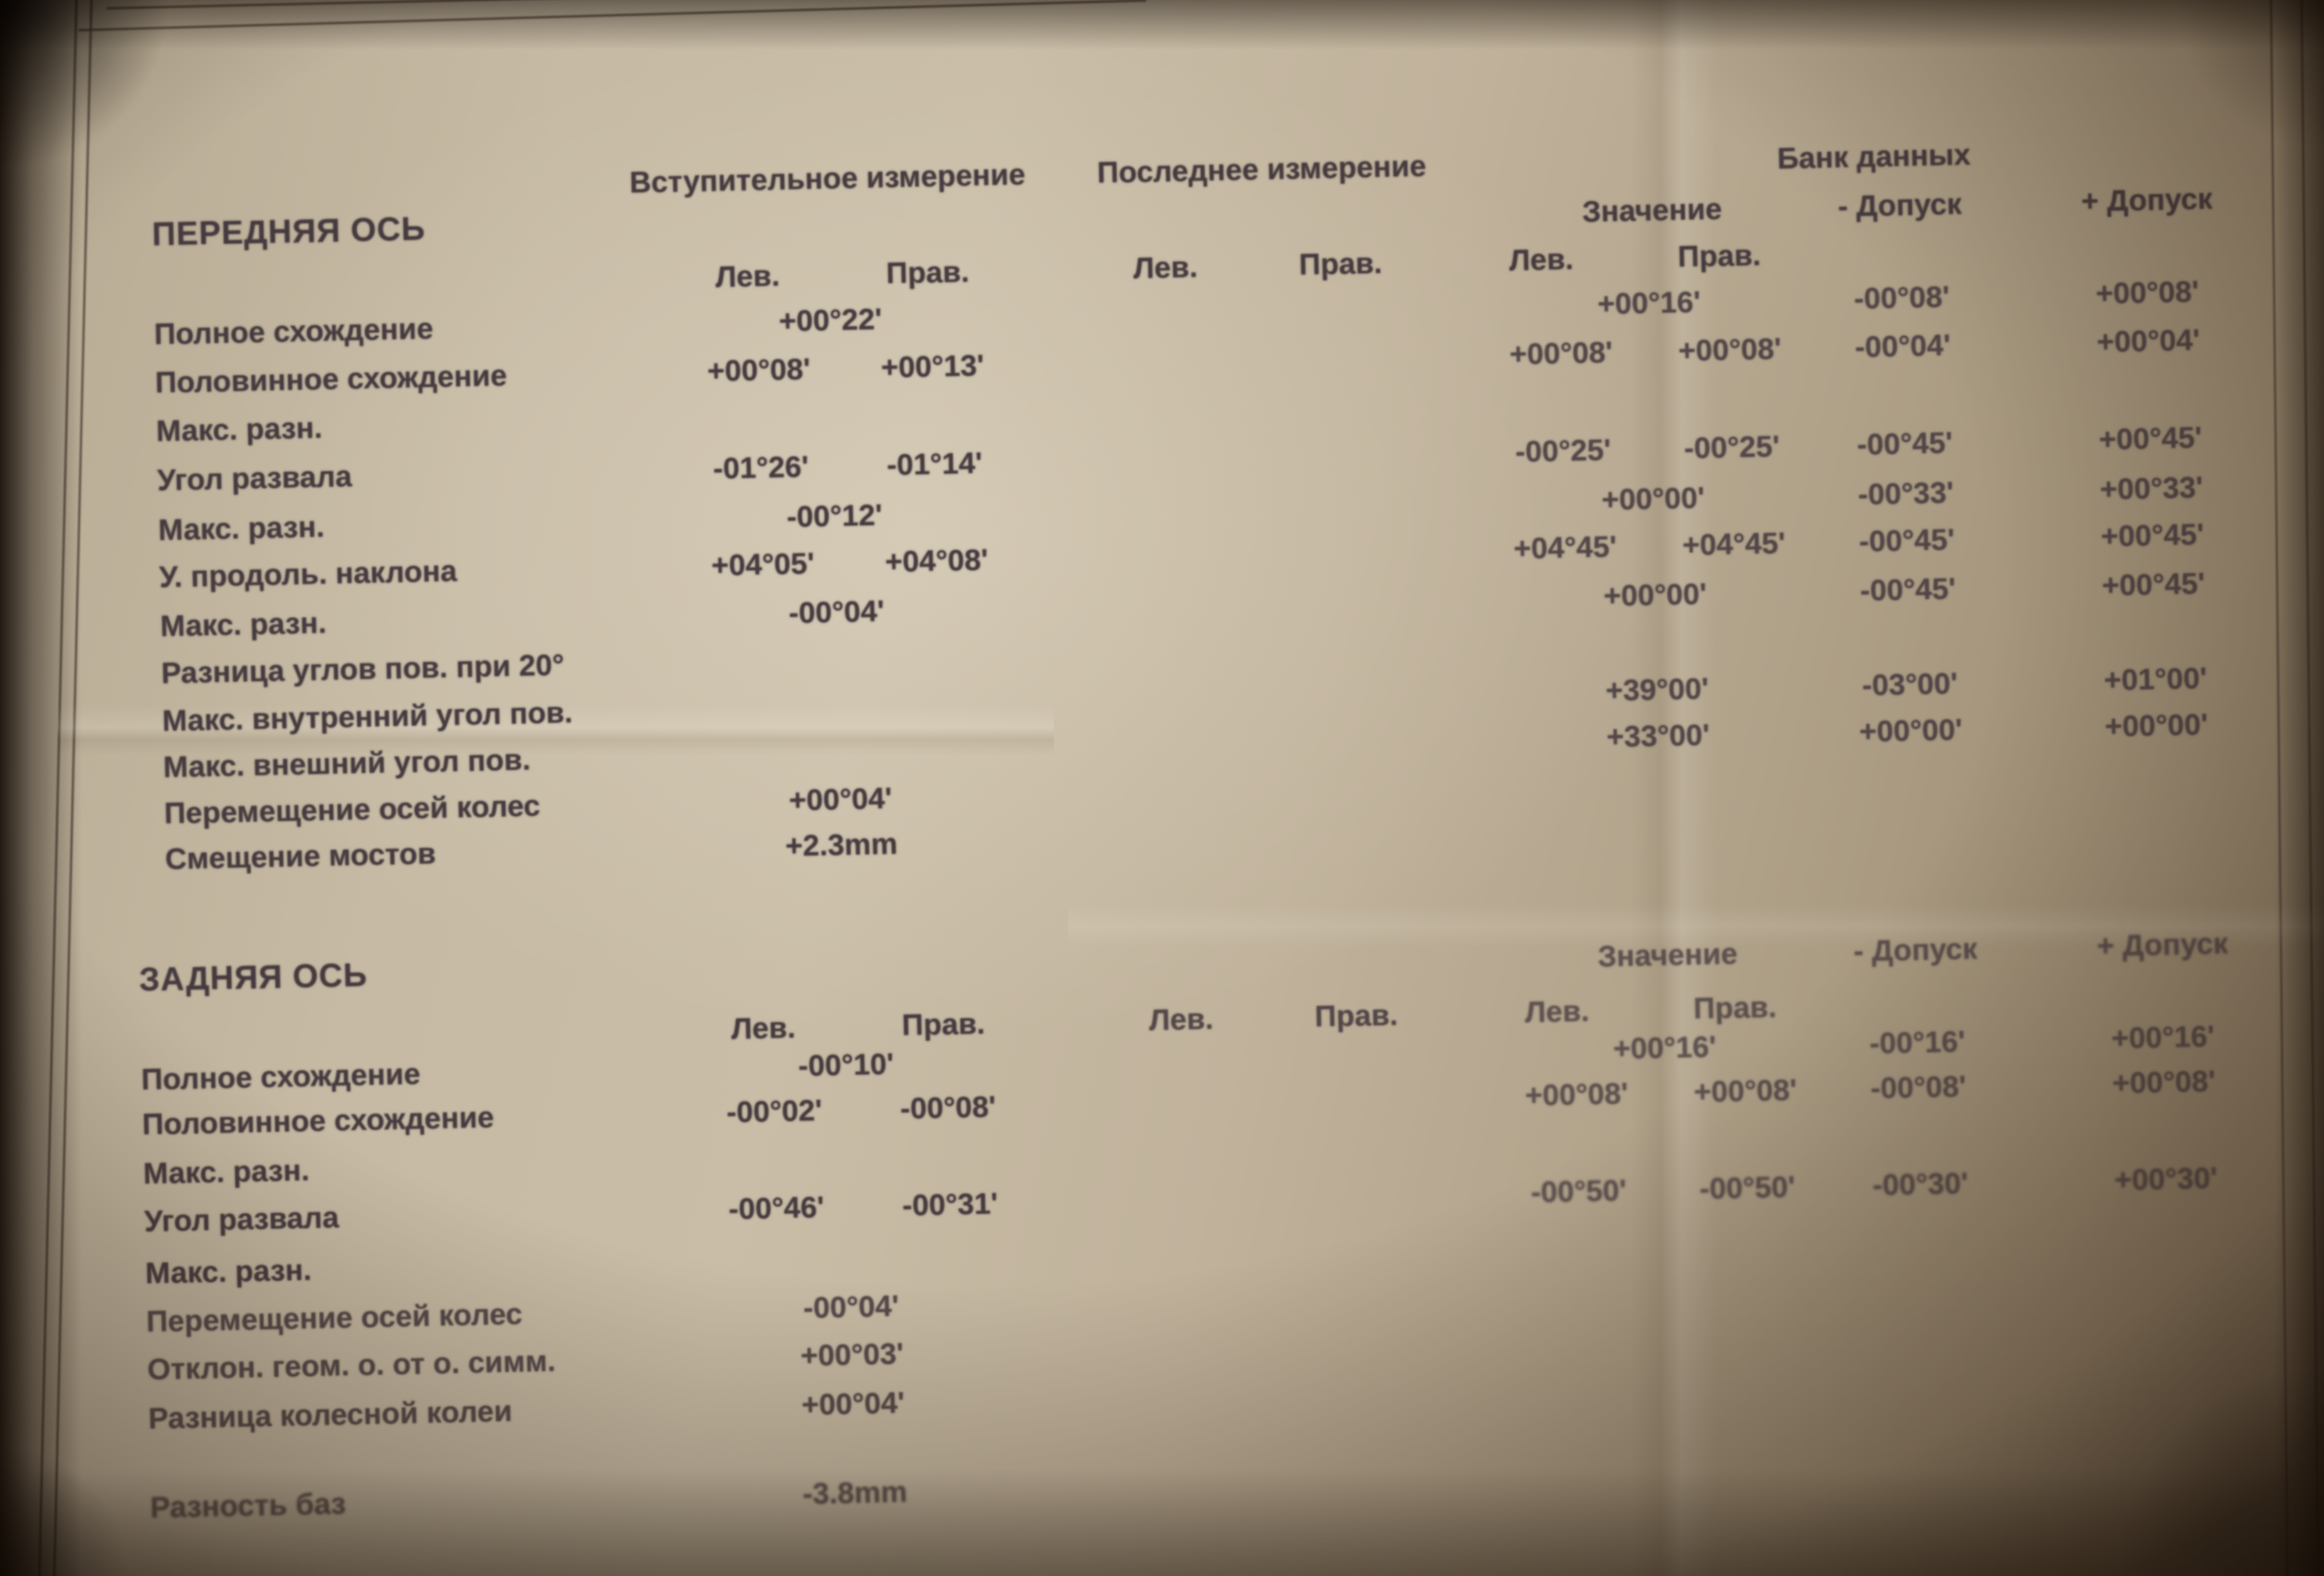 The width and height of the screenshot is (2324, 1576). I want to click on column-header-minus-tolerance-front: - Допуск, so click(1899, 205).